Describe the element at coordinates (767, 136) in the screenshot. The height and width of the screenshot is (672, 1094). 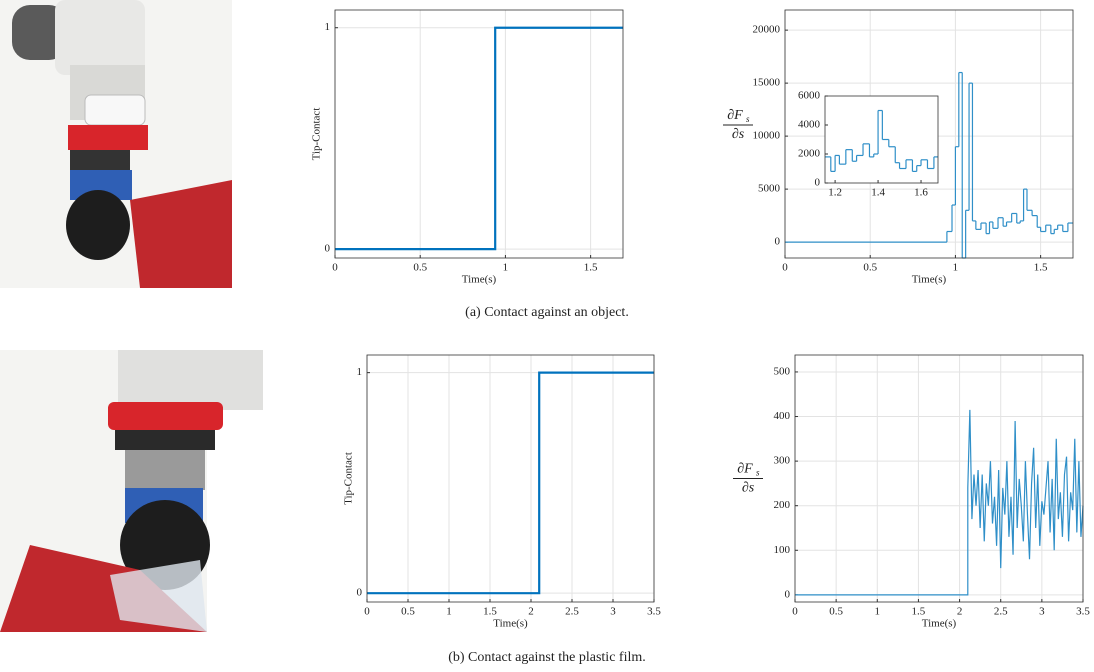
I see `y-tick-label: 10000` at that location.